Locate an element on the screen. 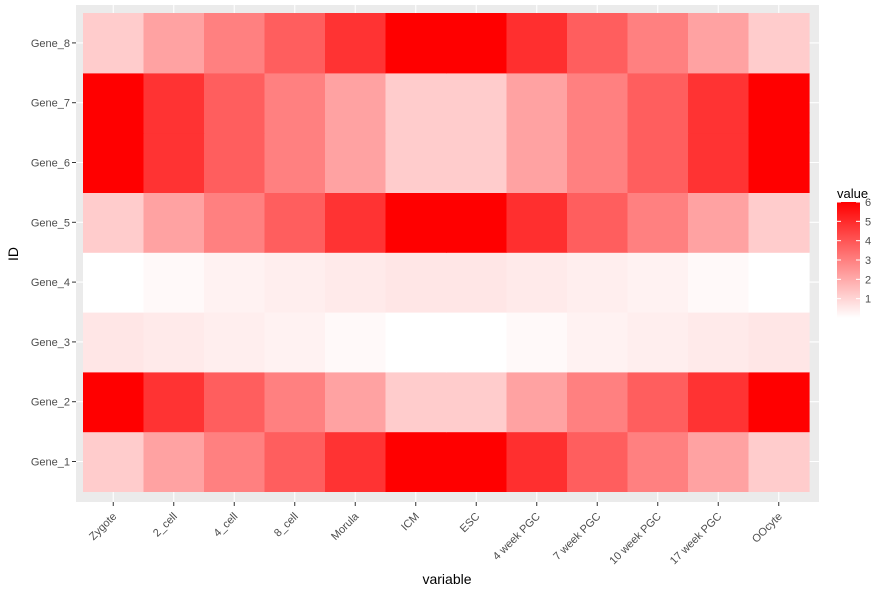 The image size is (888, 592). x-tick-label: 4_cell is located at coordinates (226, 525).